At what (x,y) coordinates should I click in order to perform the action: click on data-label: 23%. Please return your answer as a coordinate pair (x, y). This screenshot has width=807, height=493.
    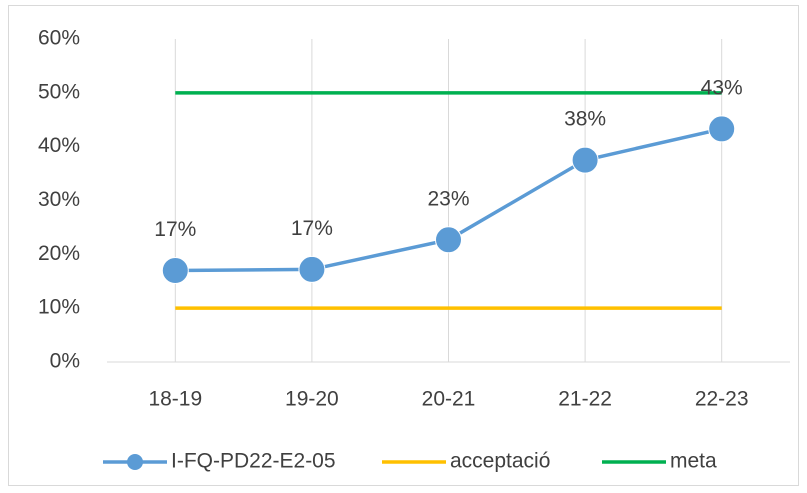
    Looking at the image, I should click on (448, 198).